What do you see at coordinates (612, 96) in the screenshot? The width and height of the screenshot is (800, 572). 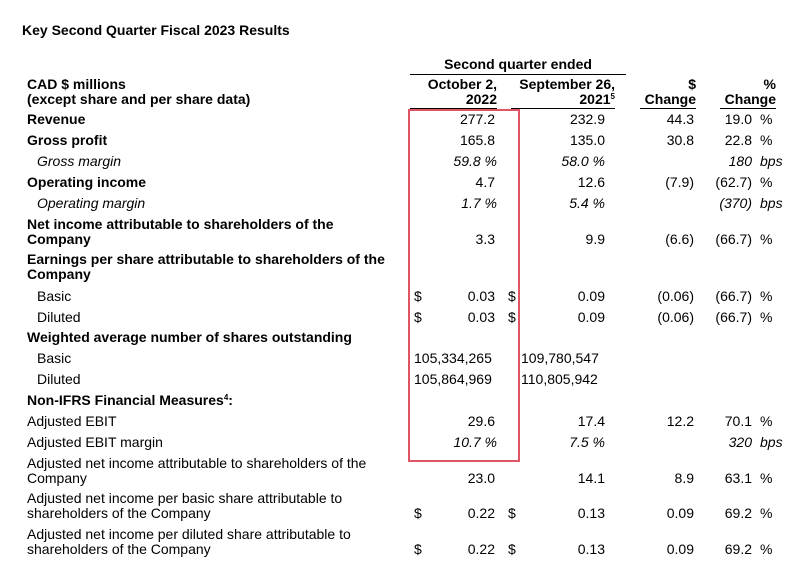 I see `footnote-5: 5` at bounding box center [612, 96].